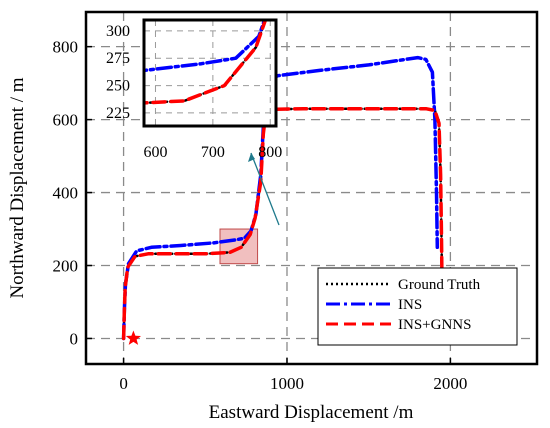 The image size is (550, 428). I want to click on inset-y-tick-label: 300, so click(118, 31).